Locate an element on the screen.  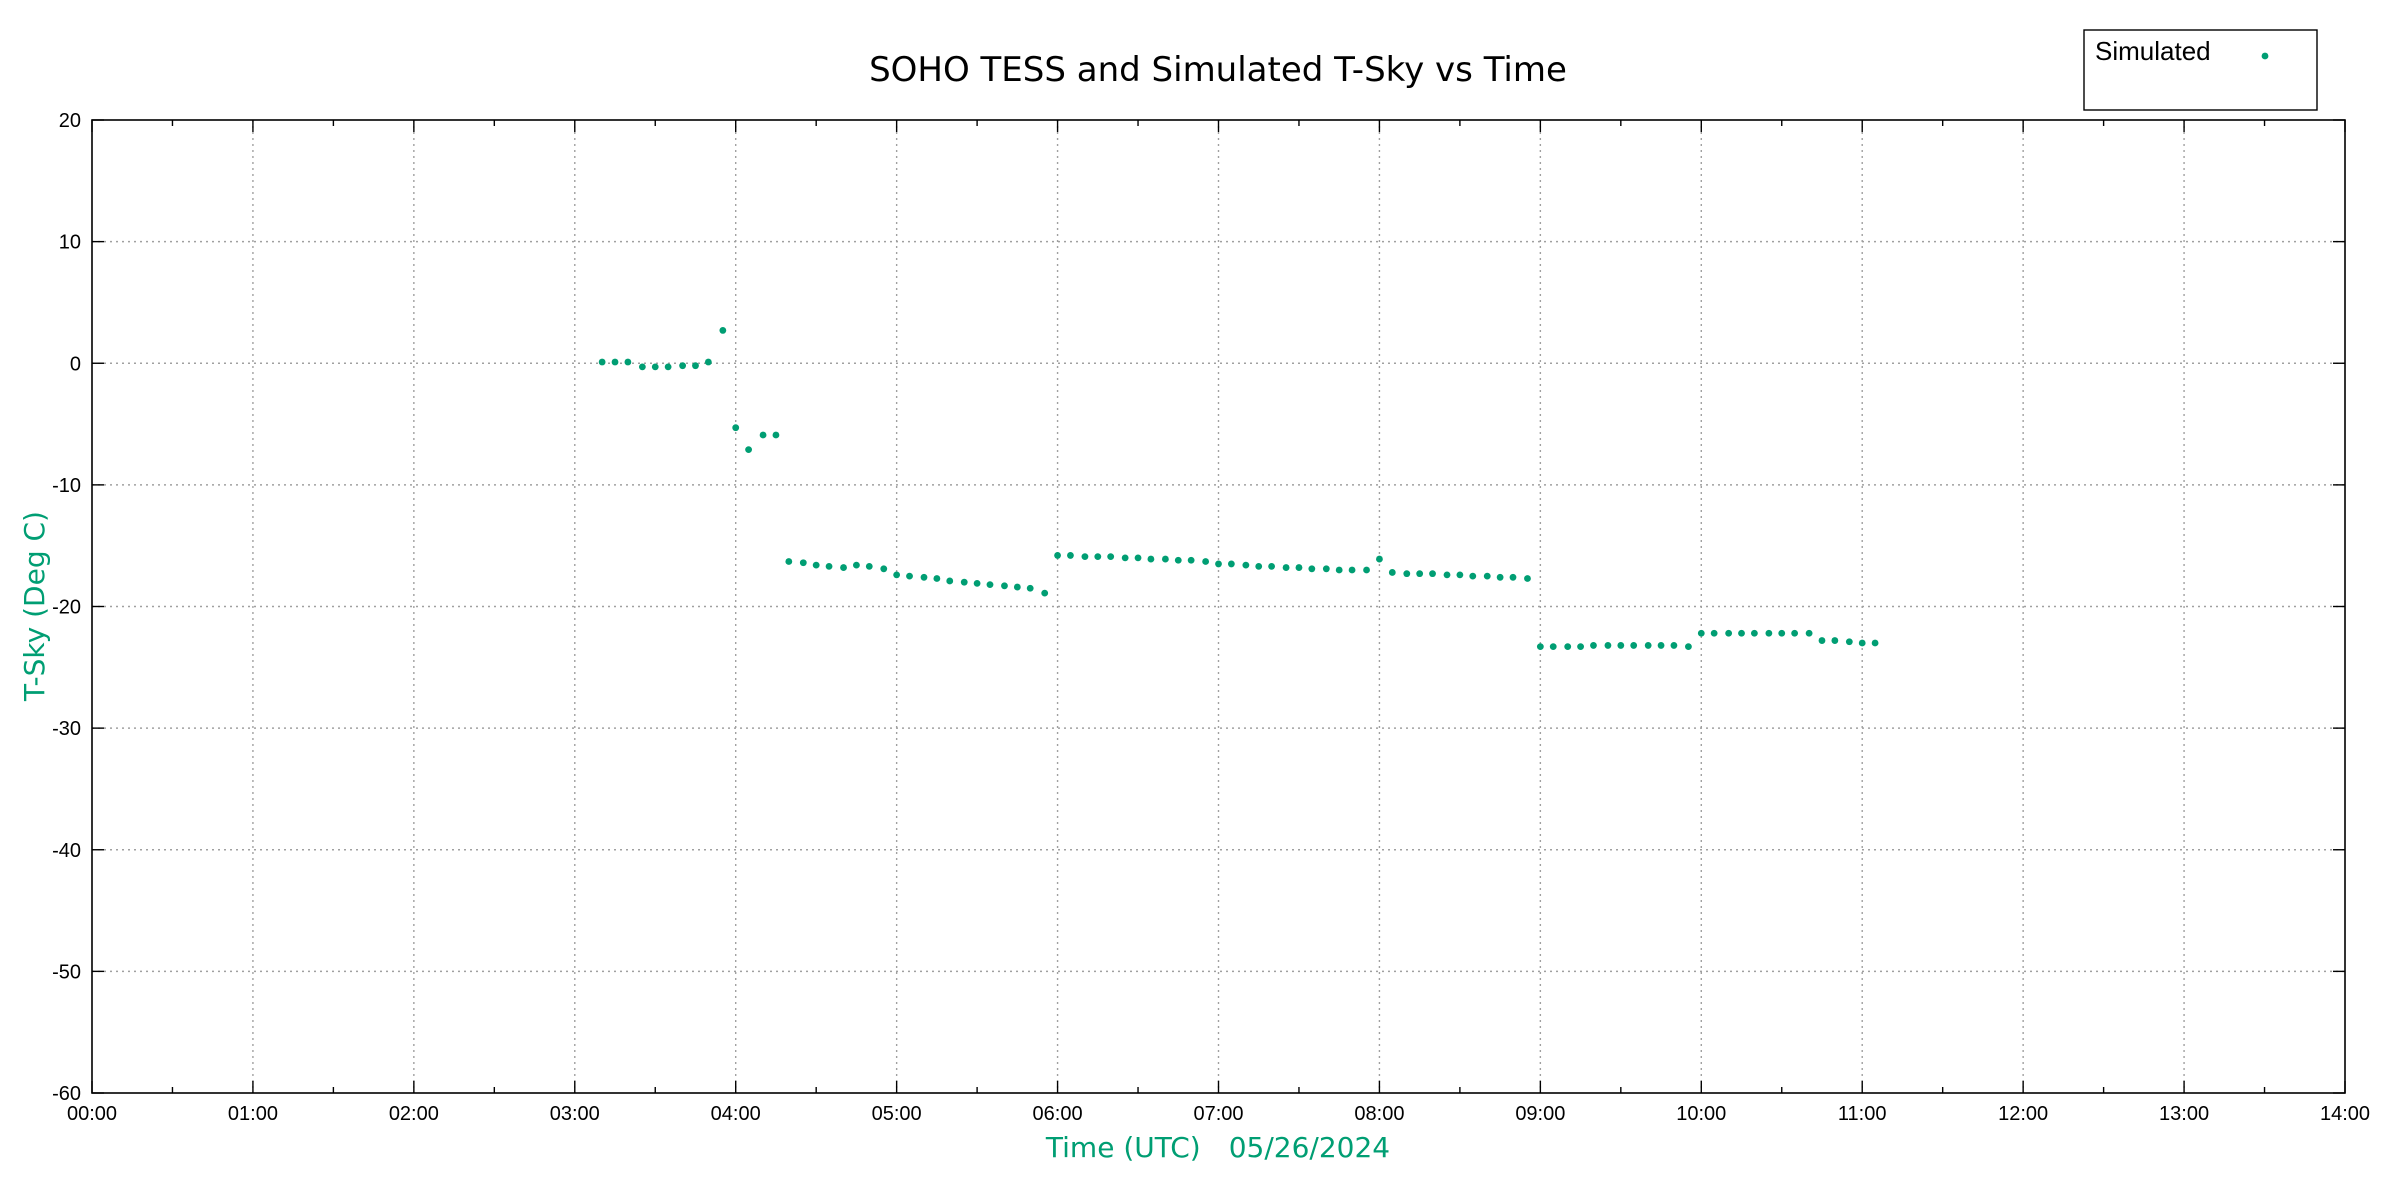
y-tick-labels: 20 10 0 -10 -20 -30 -40 -50 -60 is located at coordinates (66, 607).